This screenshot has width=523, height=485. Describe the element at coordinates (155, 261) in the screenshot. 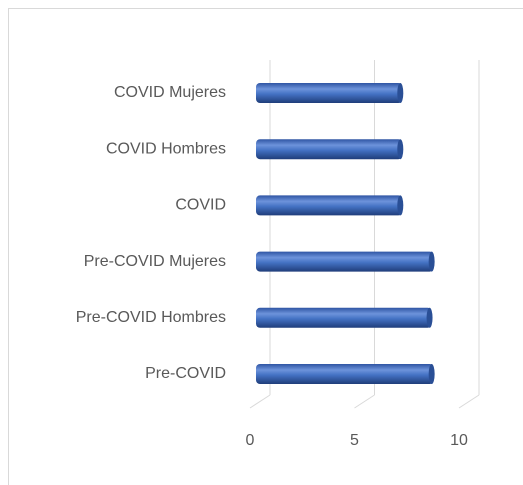

I see `y-tick-label: Pre-COVID Mujeres` at that location.